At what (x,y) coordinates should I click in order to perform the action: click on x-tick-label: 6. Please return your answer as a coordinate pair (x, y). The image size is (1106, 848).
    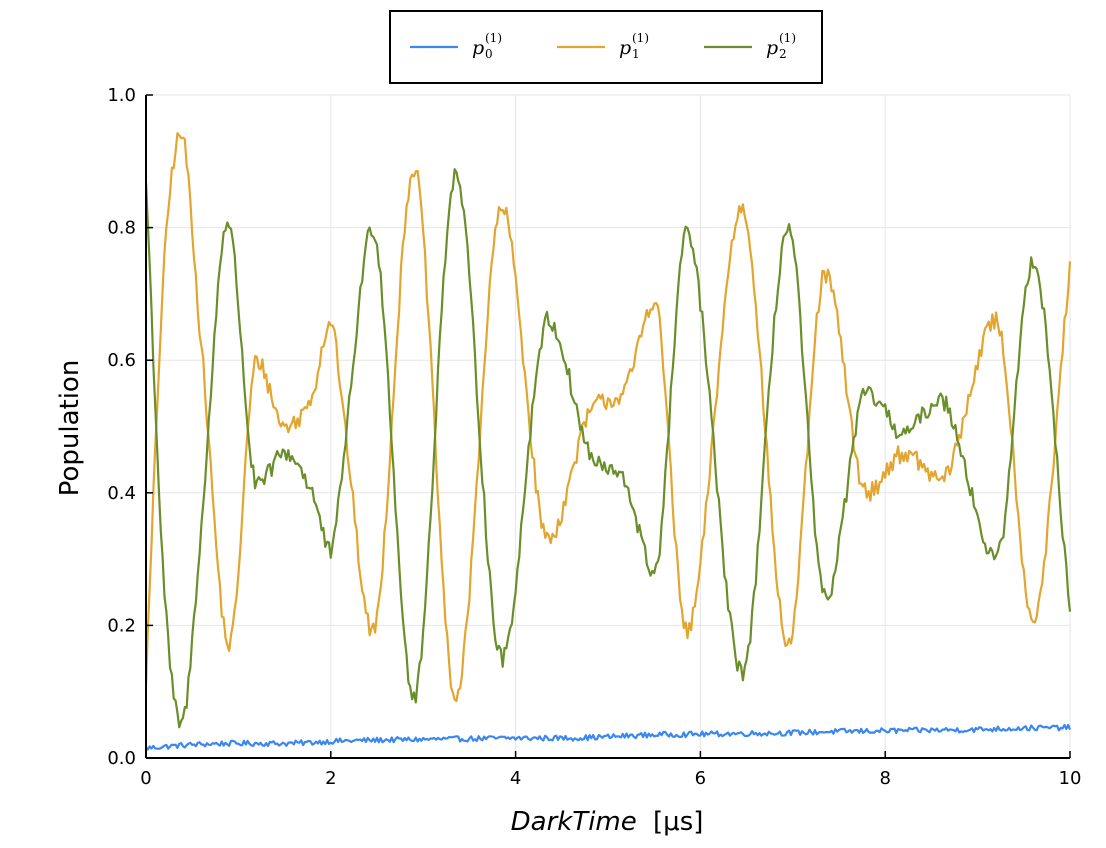
    Looking at the image, I should click on (700, 778).